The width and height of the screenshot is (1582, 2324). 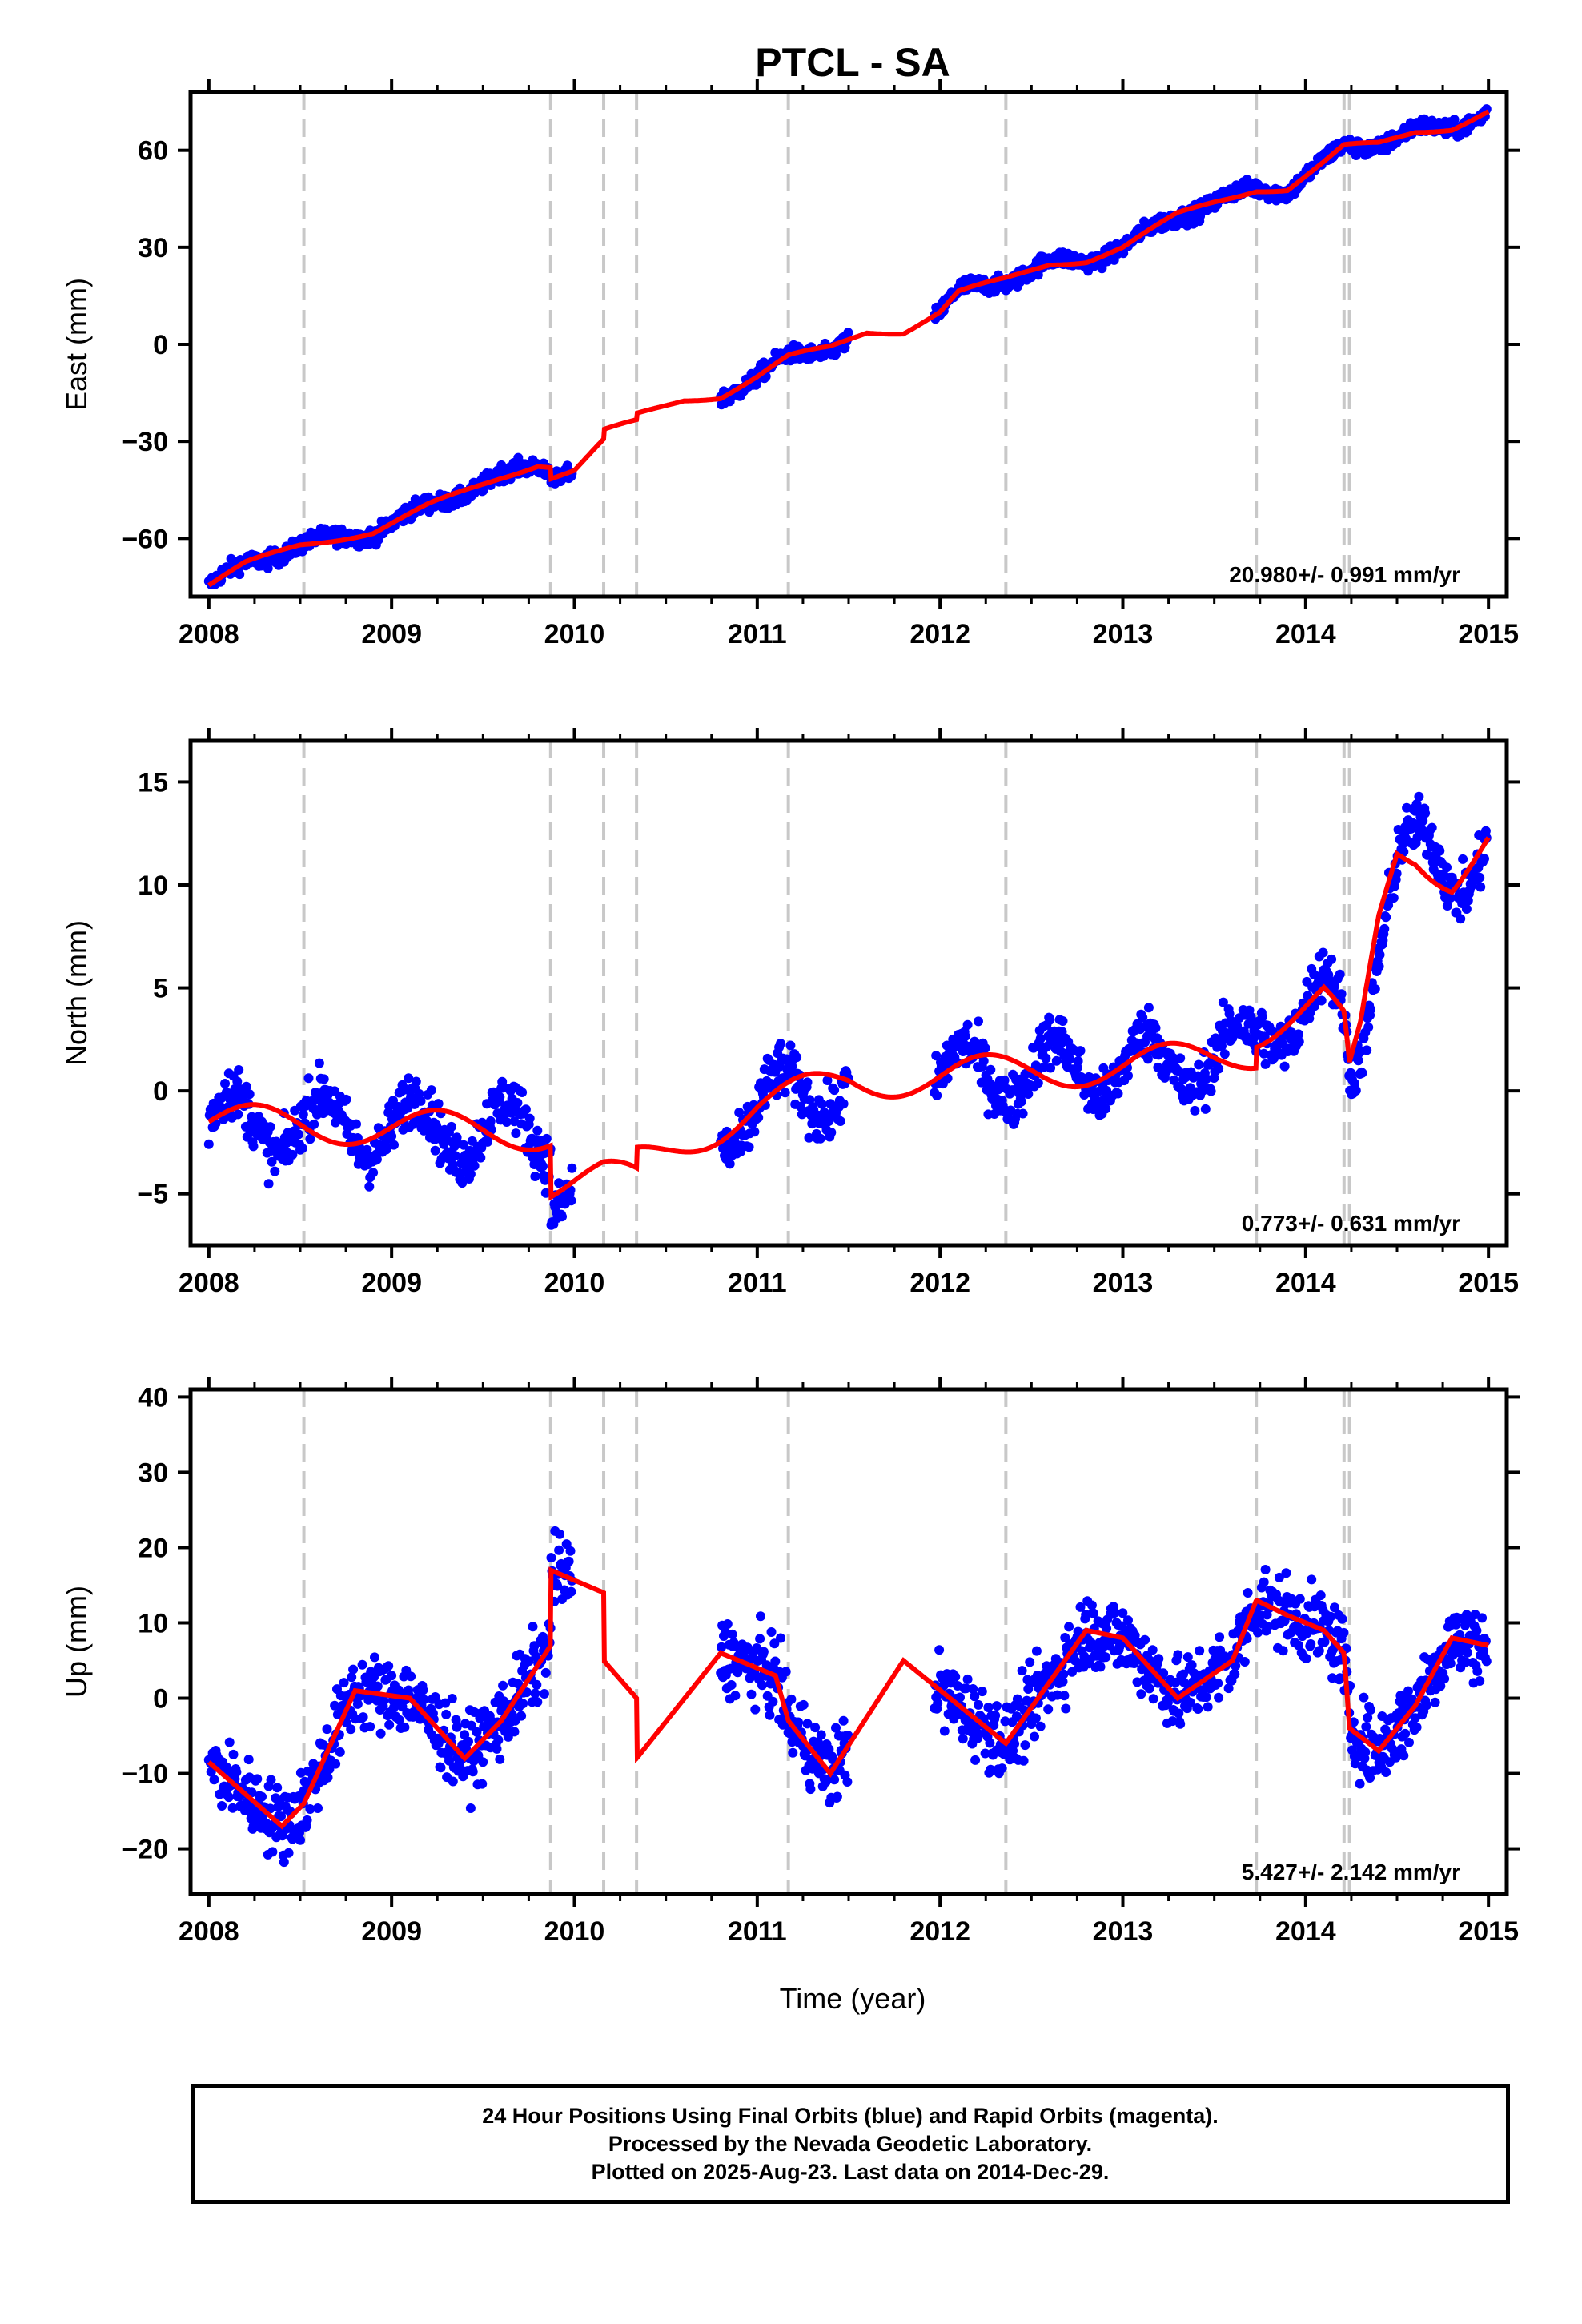 I want to click on chart-title: PTCL - SA, so click(x=852, y=62).